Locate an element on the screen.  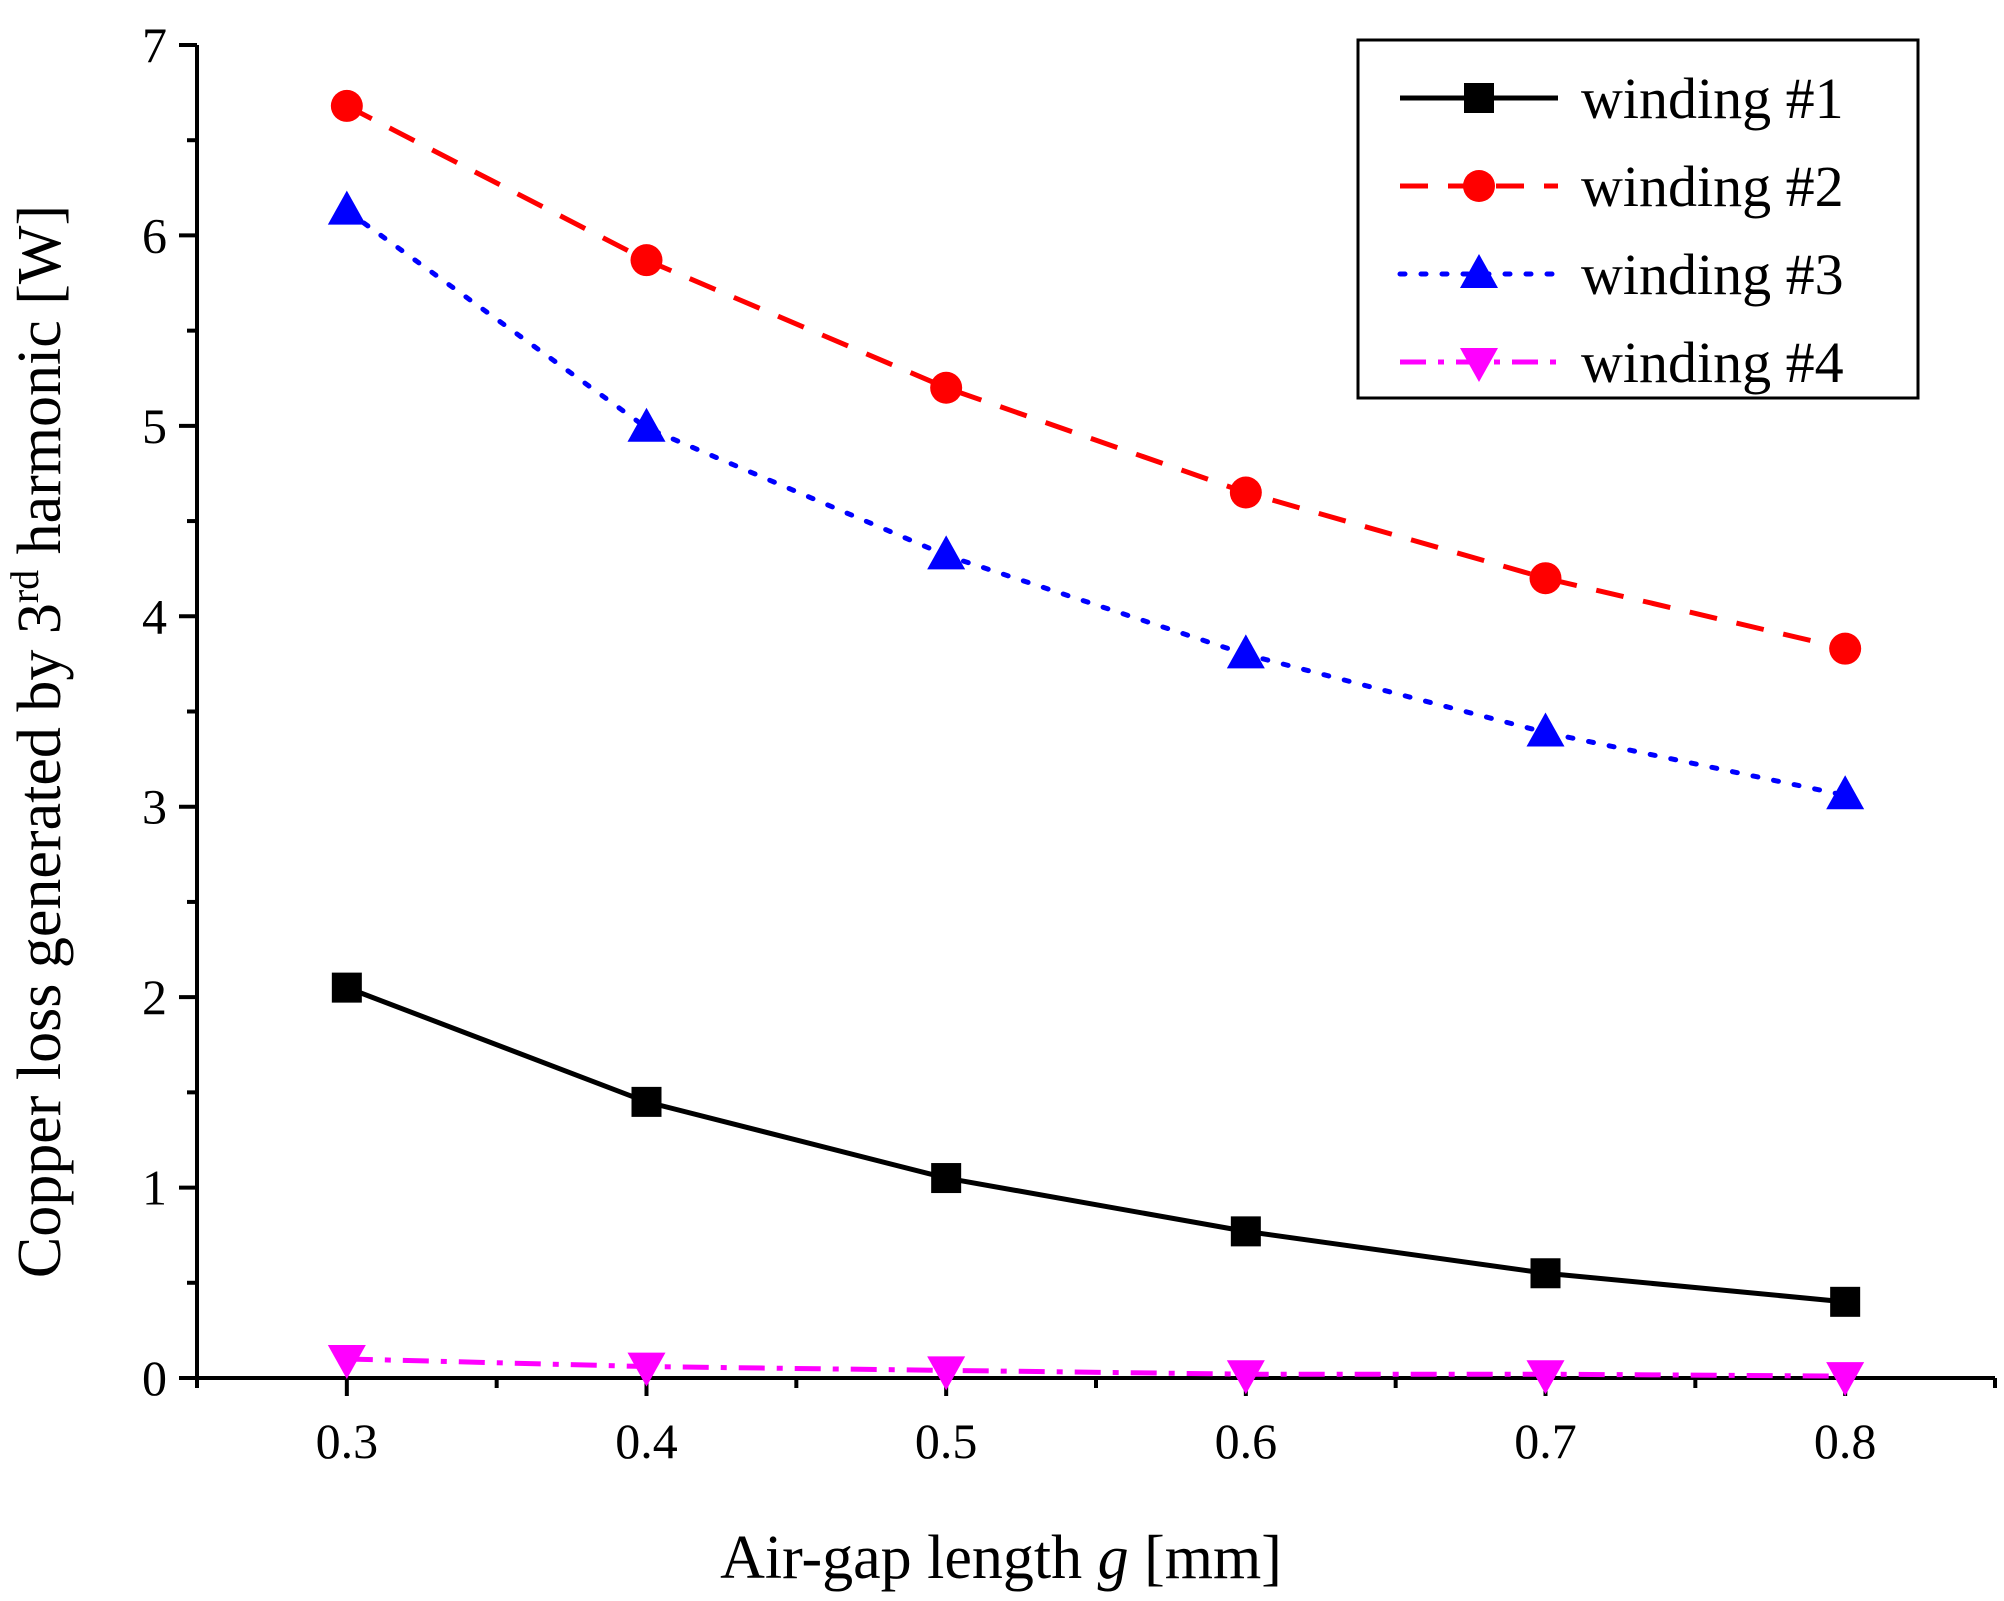
y-tick-label: 1 is located at coordinates (154, 1188).